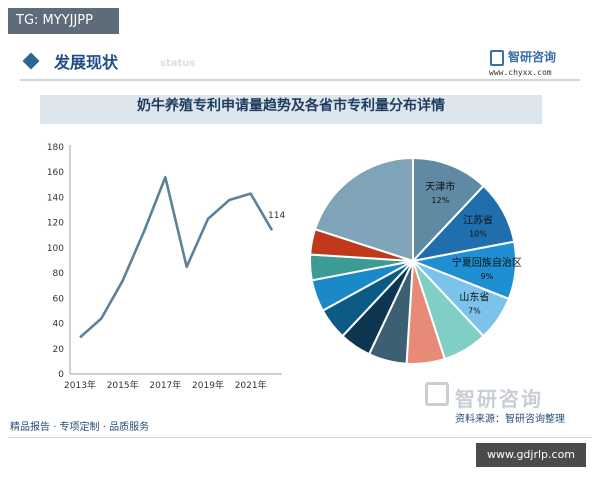  Describe the element at coordinates (86, 62) in the screenshot. I see `section-title: 发展现状` at that location.